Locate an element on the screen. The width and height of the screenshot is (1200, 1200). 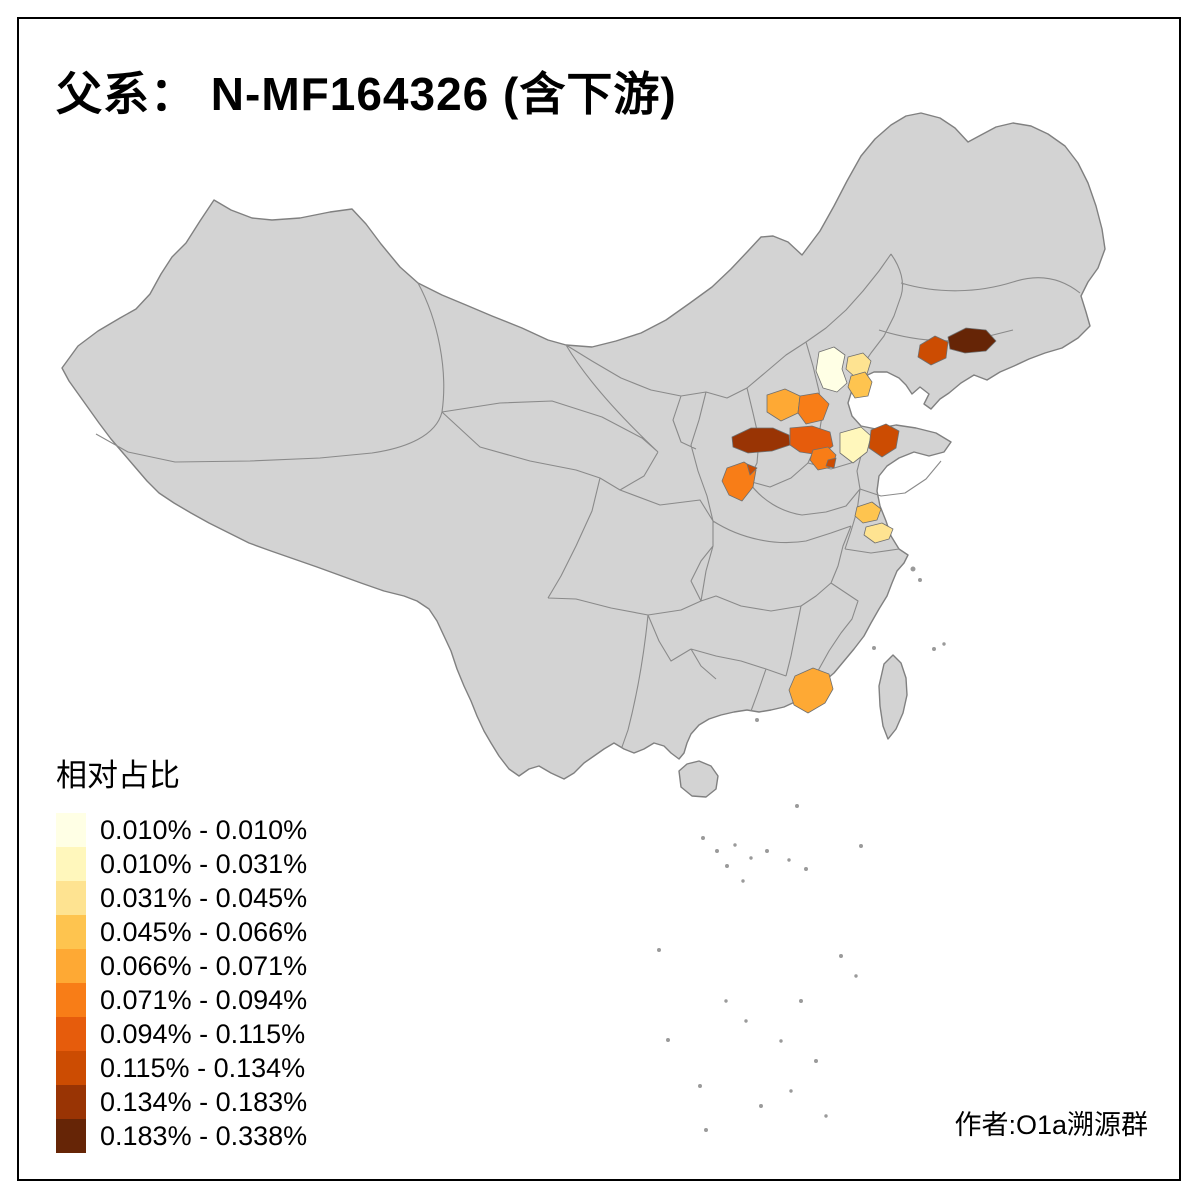
legend-item: 0.071% - 0.094% is located at coordinates (181, 1000).